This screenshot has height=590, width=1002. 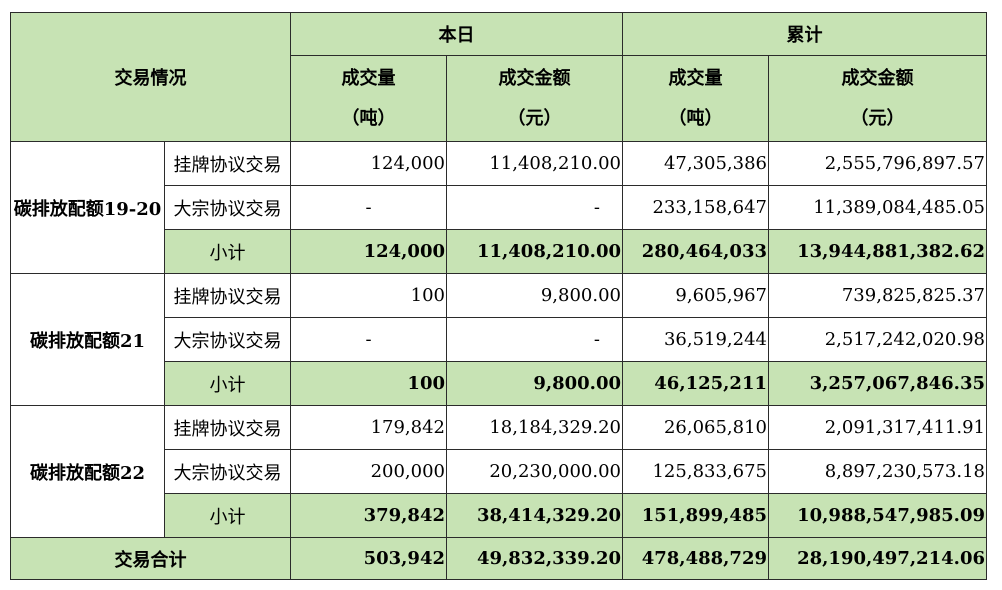 What do you see at coordinates (877, 515) in the screenshot?
I see `cum-amount: 10,988,547,985.09` at bounding box center [877, 515].